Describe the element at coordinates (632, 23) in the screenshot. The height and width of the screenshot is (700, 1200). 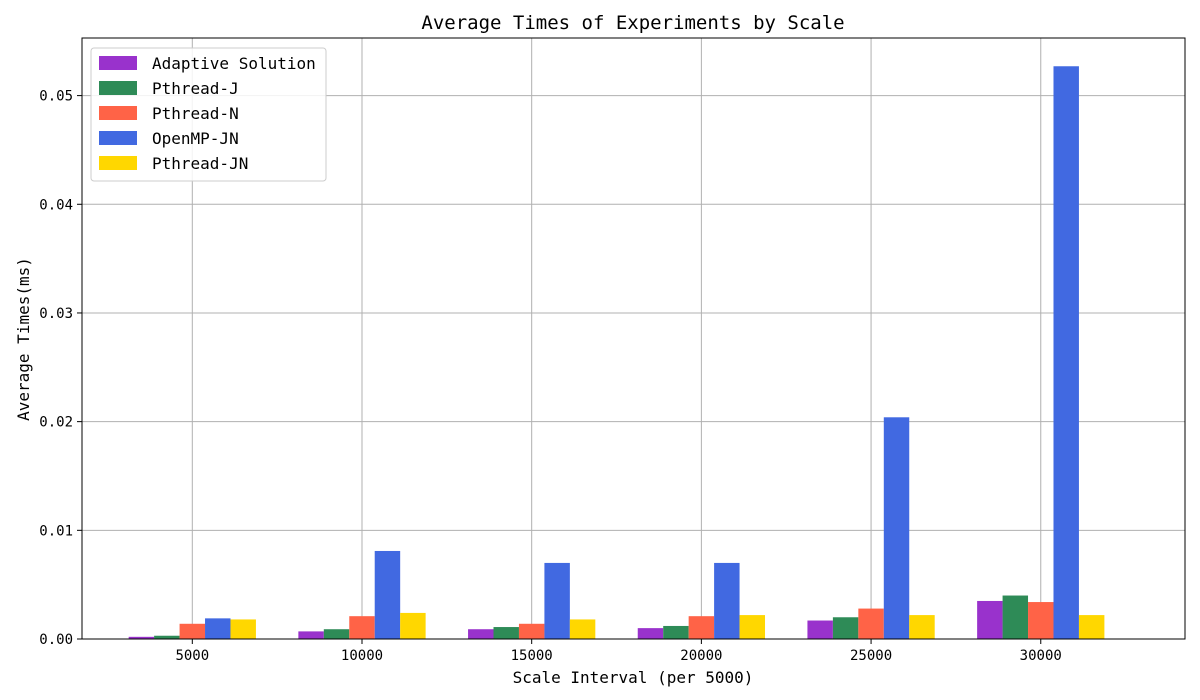
I see `chart-title: Average Times of Experiments by Scale` at that location.